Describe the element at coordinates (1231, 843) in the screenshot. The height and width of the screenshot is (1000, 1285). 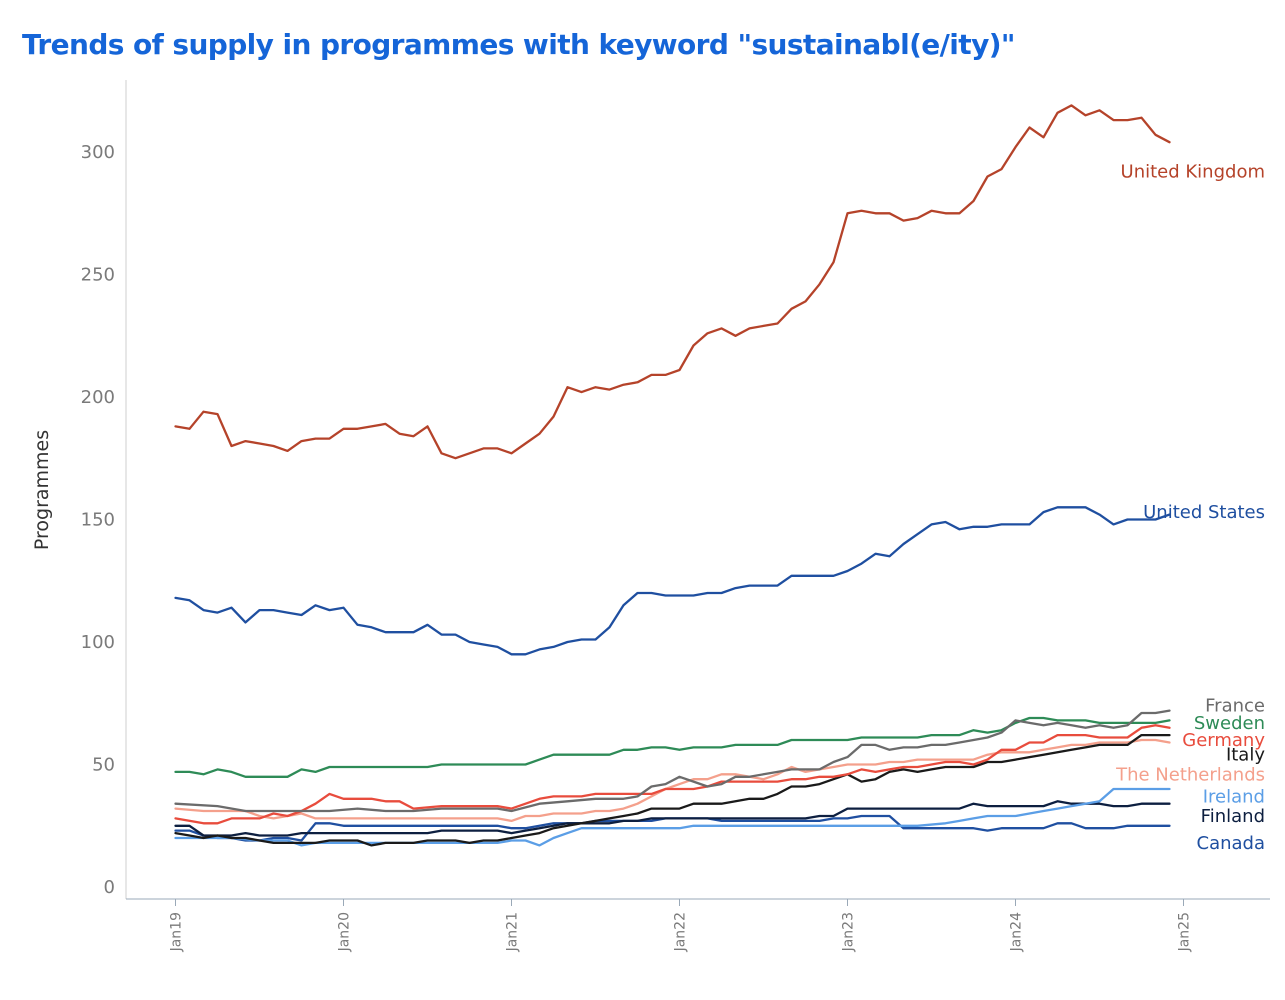
I see `series-label-canada: Canada` at that location.